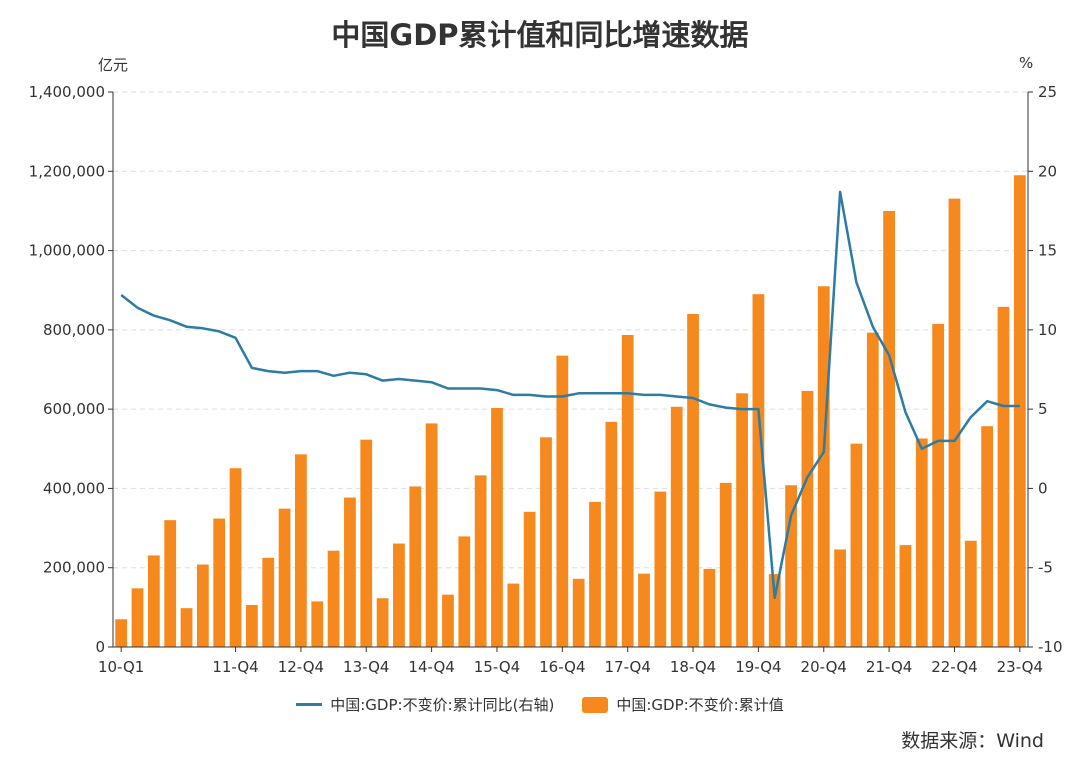 This screenshot has height=764, width=1080. I want to click on right-axis-tick-label: -5, so click(1045, 568).